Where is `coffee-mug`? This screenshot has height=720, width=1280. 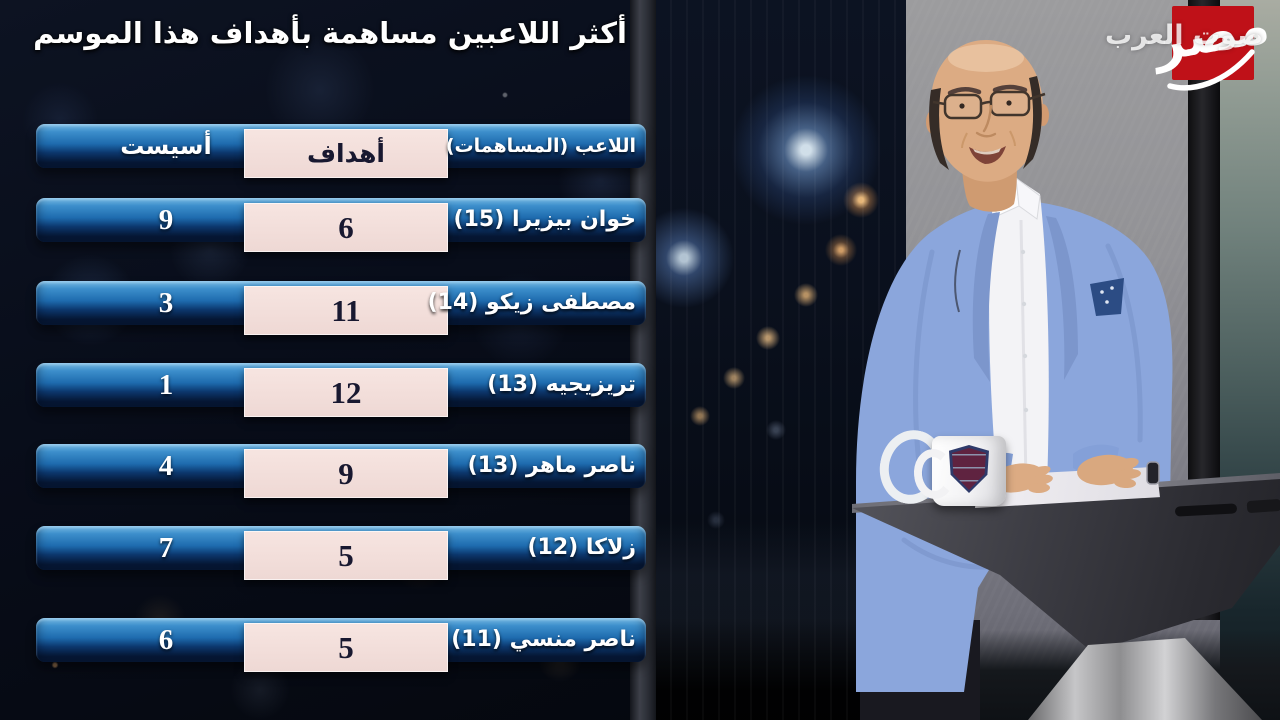
coffee-mug is located at coordinates (958, 471).